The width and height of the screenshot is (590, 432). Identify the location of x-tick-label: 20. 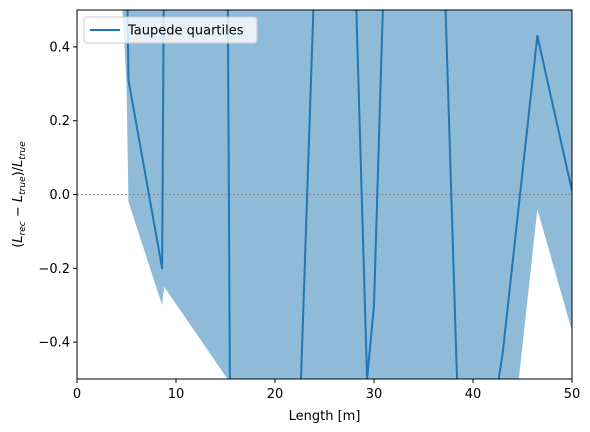
(275, 394).